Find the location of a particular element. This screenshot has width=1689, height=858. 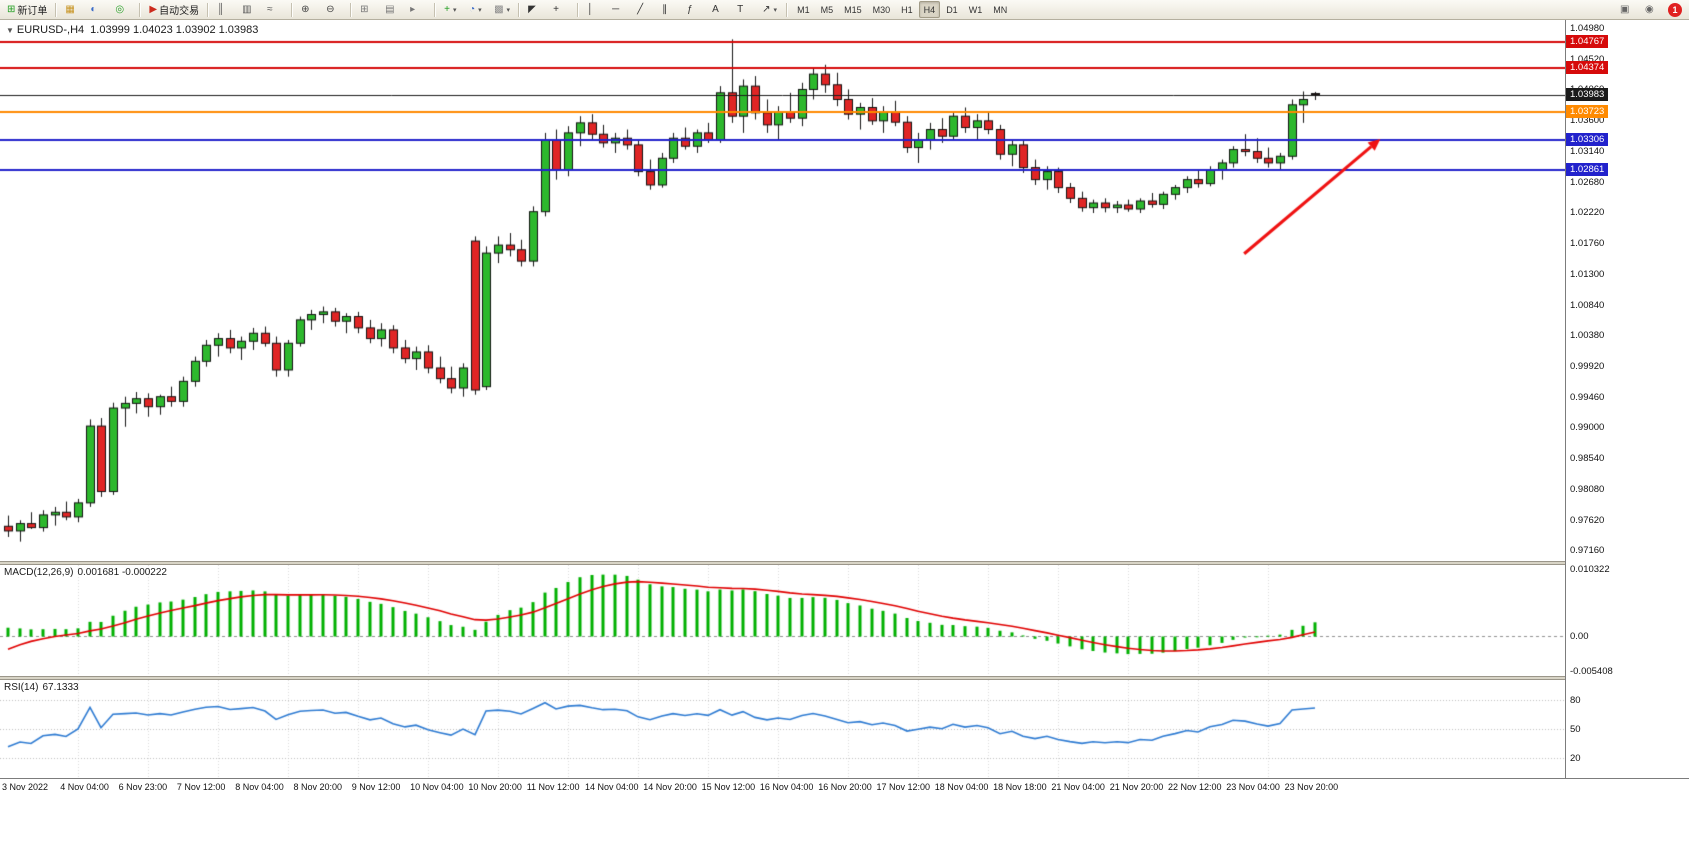

navigator-icon: ◎ is located at coordinates (120, 9).